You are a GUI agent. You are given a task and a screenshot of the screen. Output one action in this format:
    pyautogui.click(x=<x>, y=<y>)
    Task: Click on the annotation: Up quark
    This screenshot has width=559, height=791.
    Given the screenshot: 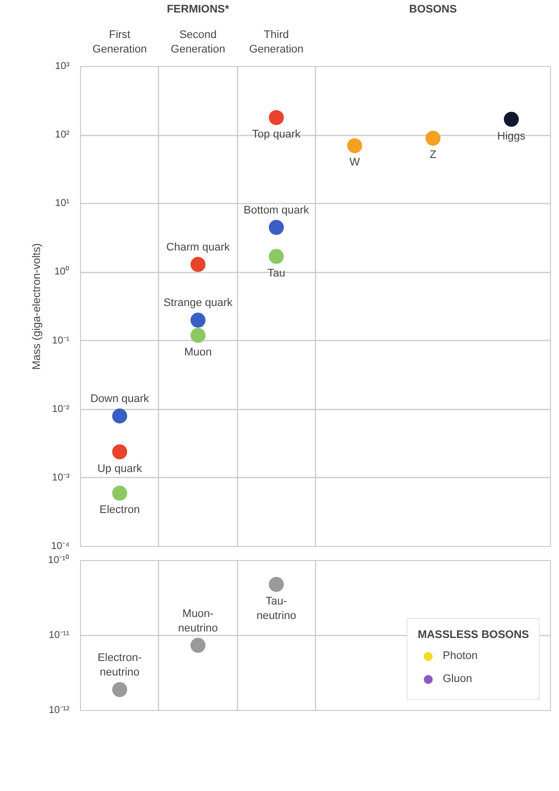 What is the action you would take?
    pyautogui.click(x=119, y=468)
    